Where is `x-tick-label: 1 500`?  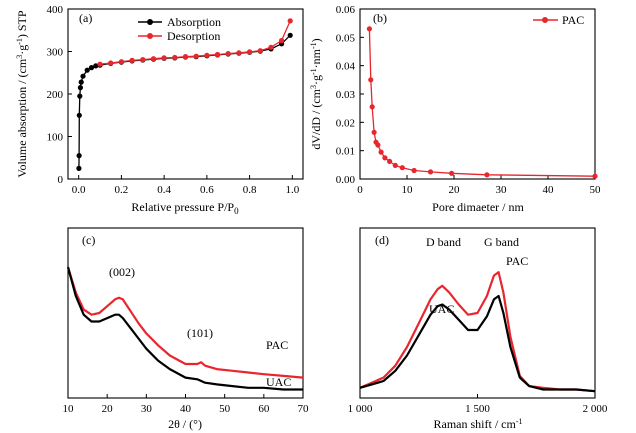 x-tick-label: 1 500 is located at coordinates (477, 409).